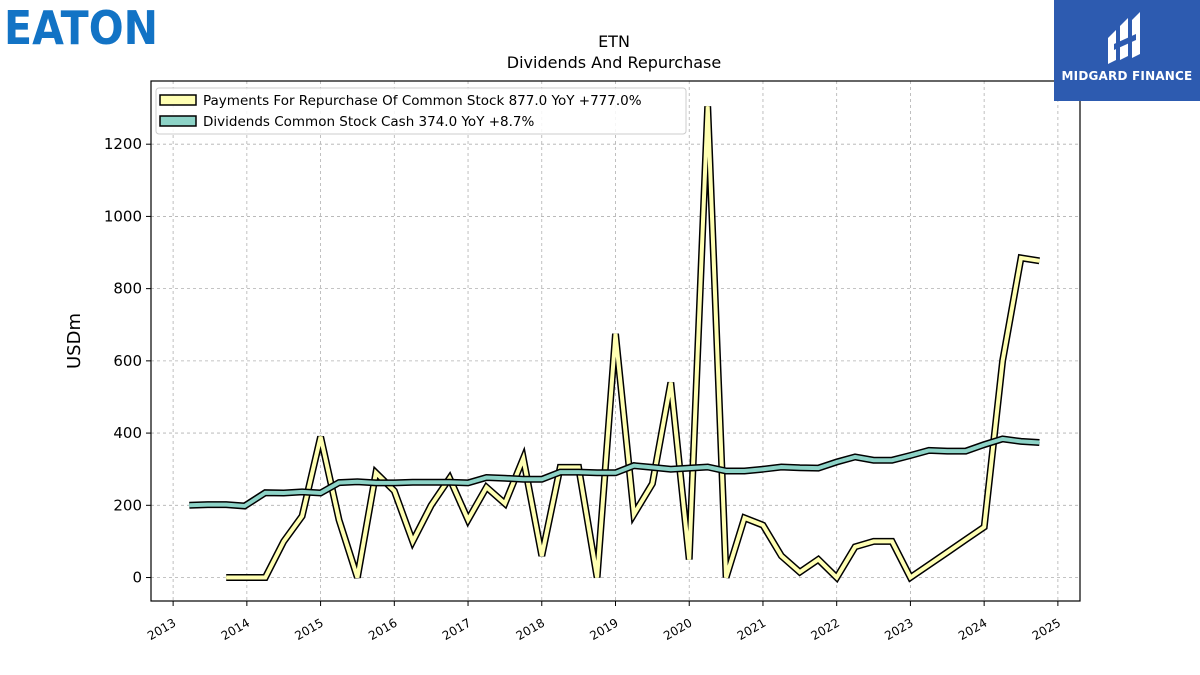 This screenshot has width=1200, height=675. Describe the element at coordinates (614, 41) in the screenshot. I see `chart-title: ETN` at that location.